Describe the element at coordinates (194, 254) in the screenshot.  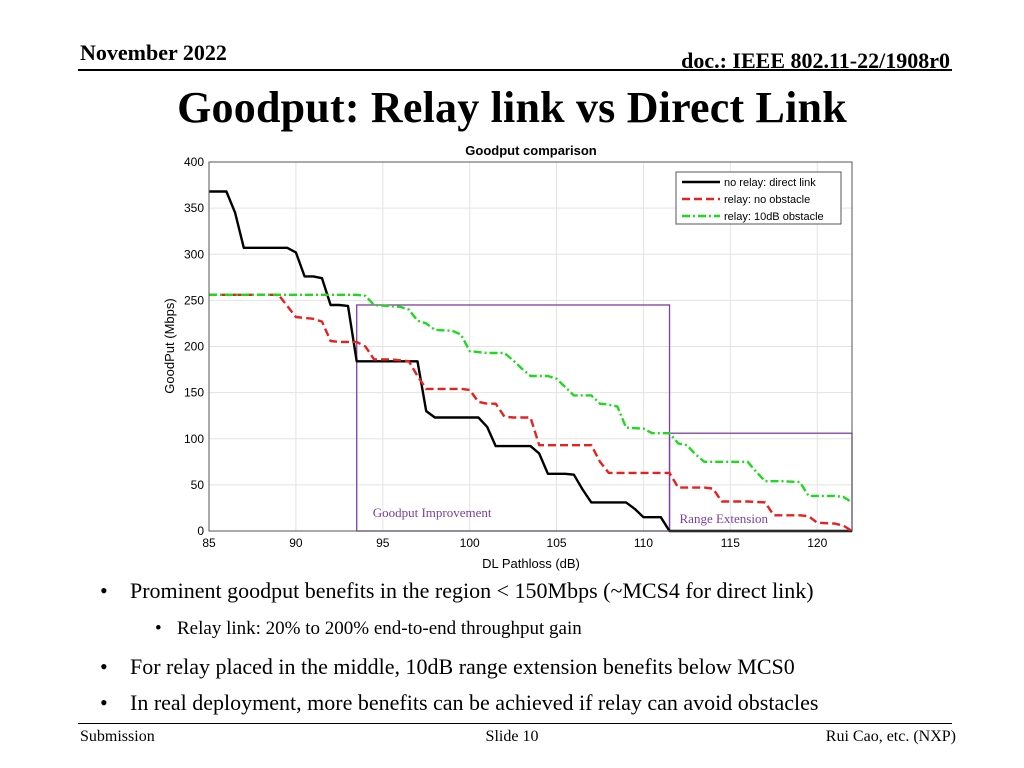
I see `y-tick-label: 300` at that location.